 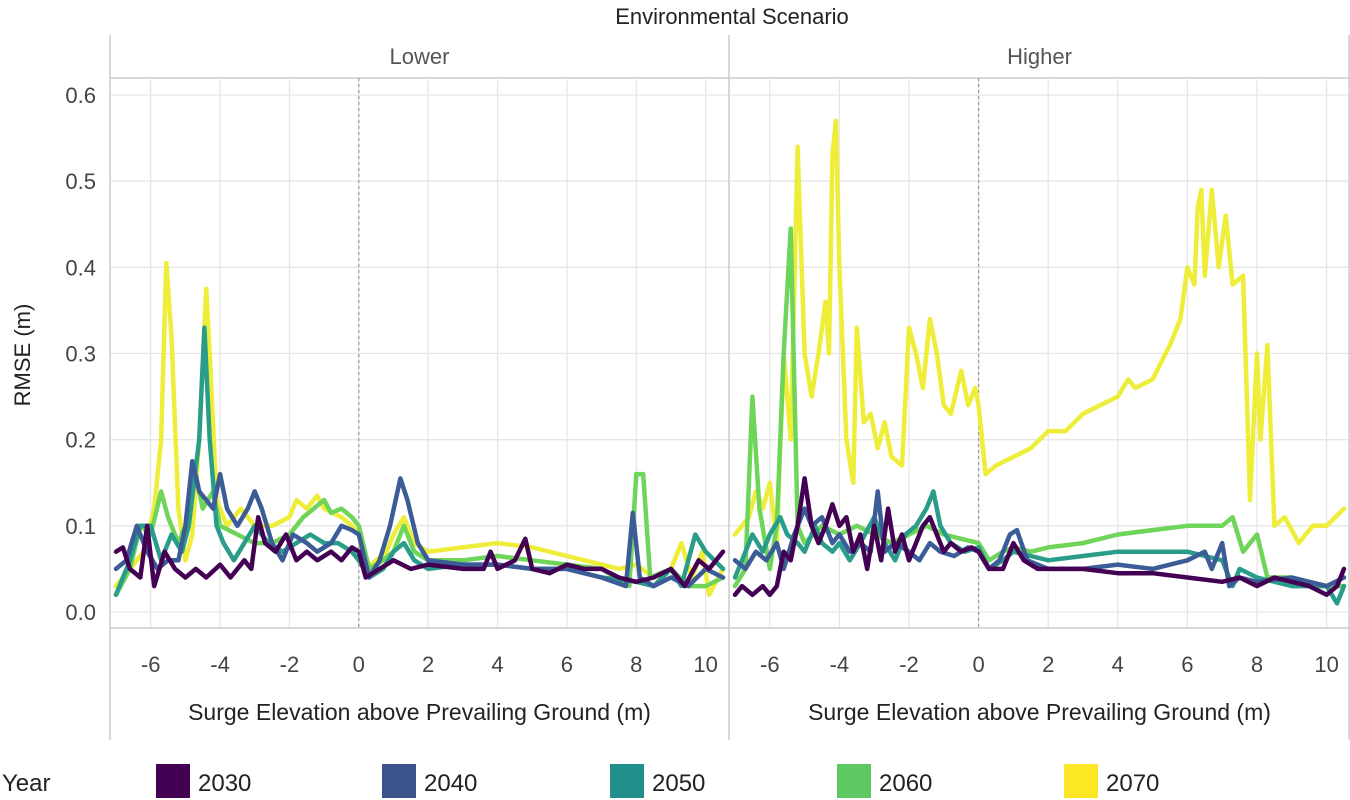 I want to click on legend-item-2030: 2030, so click(x=203, y=781).